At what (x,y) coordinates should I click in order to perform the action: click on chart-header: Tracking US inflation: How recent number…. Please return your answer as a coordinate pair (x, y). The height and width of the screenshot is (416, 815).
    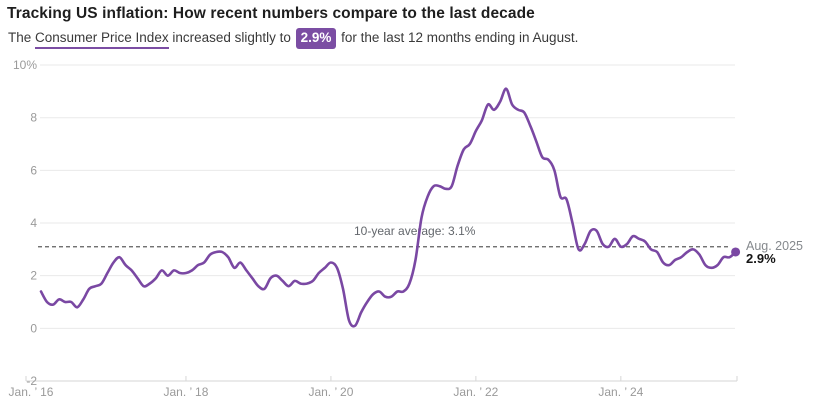
    Looking at the image, I should click on (409, 26).